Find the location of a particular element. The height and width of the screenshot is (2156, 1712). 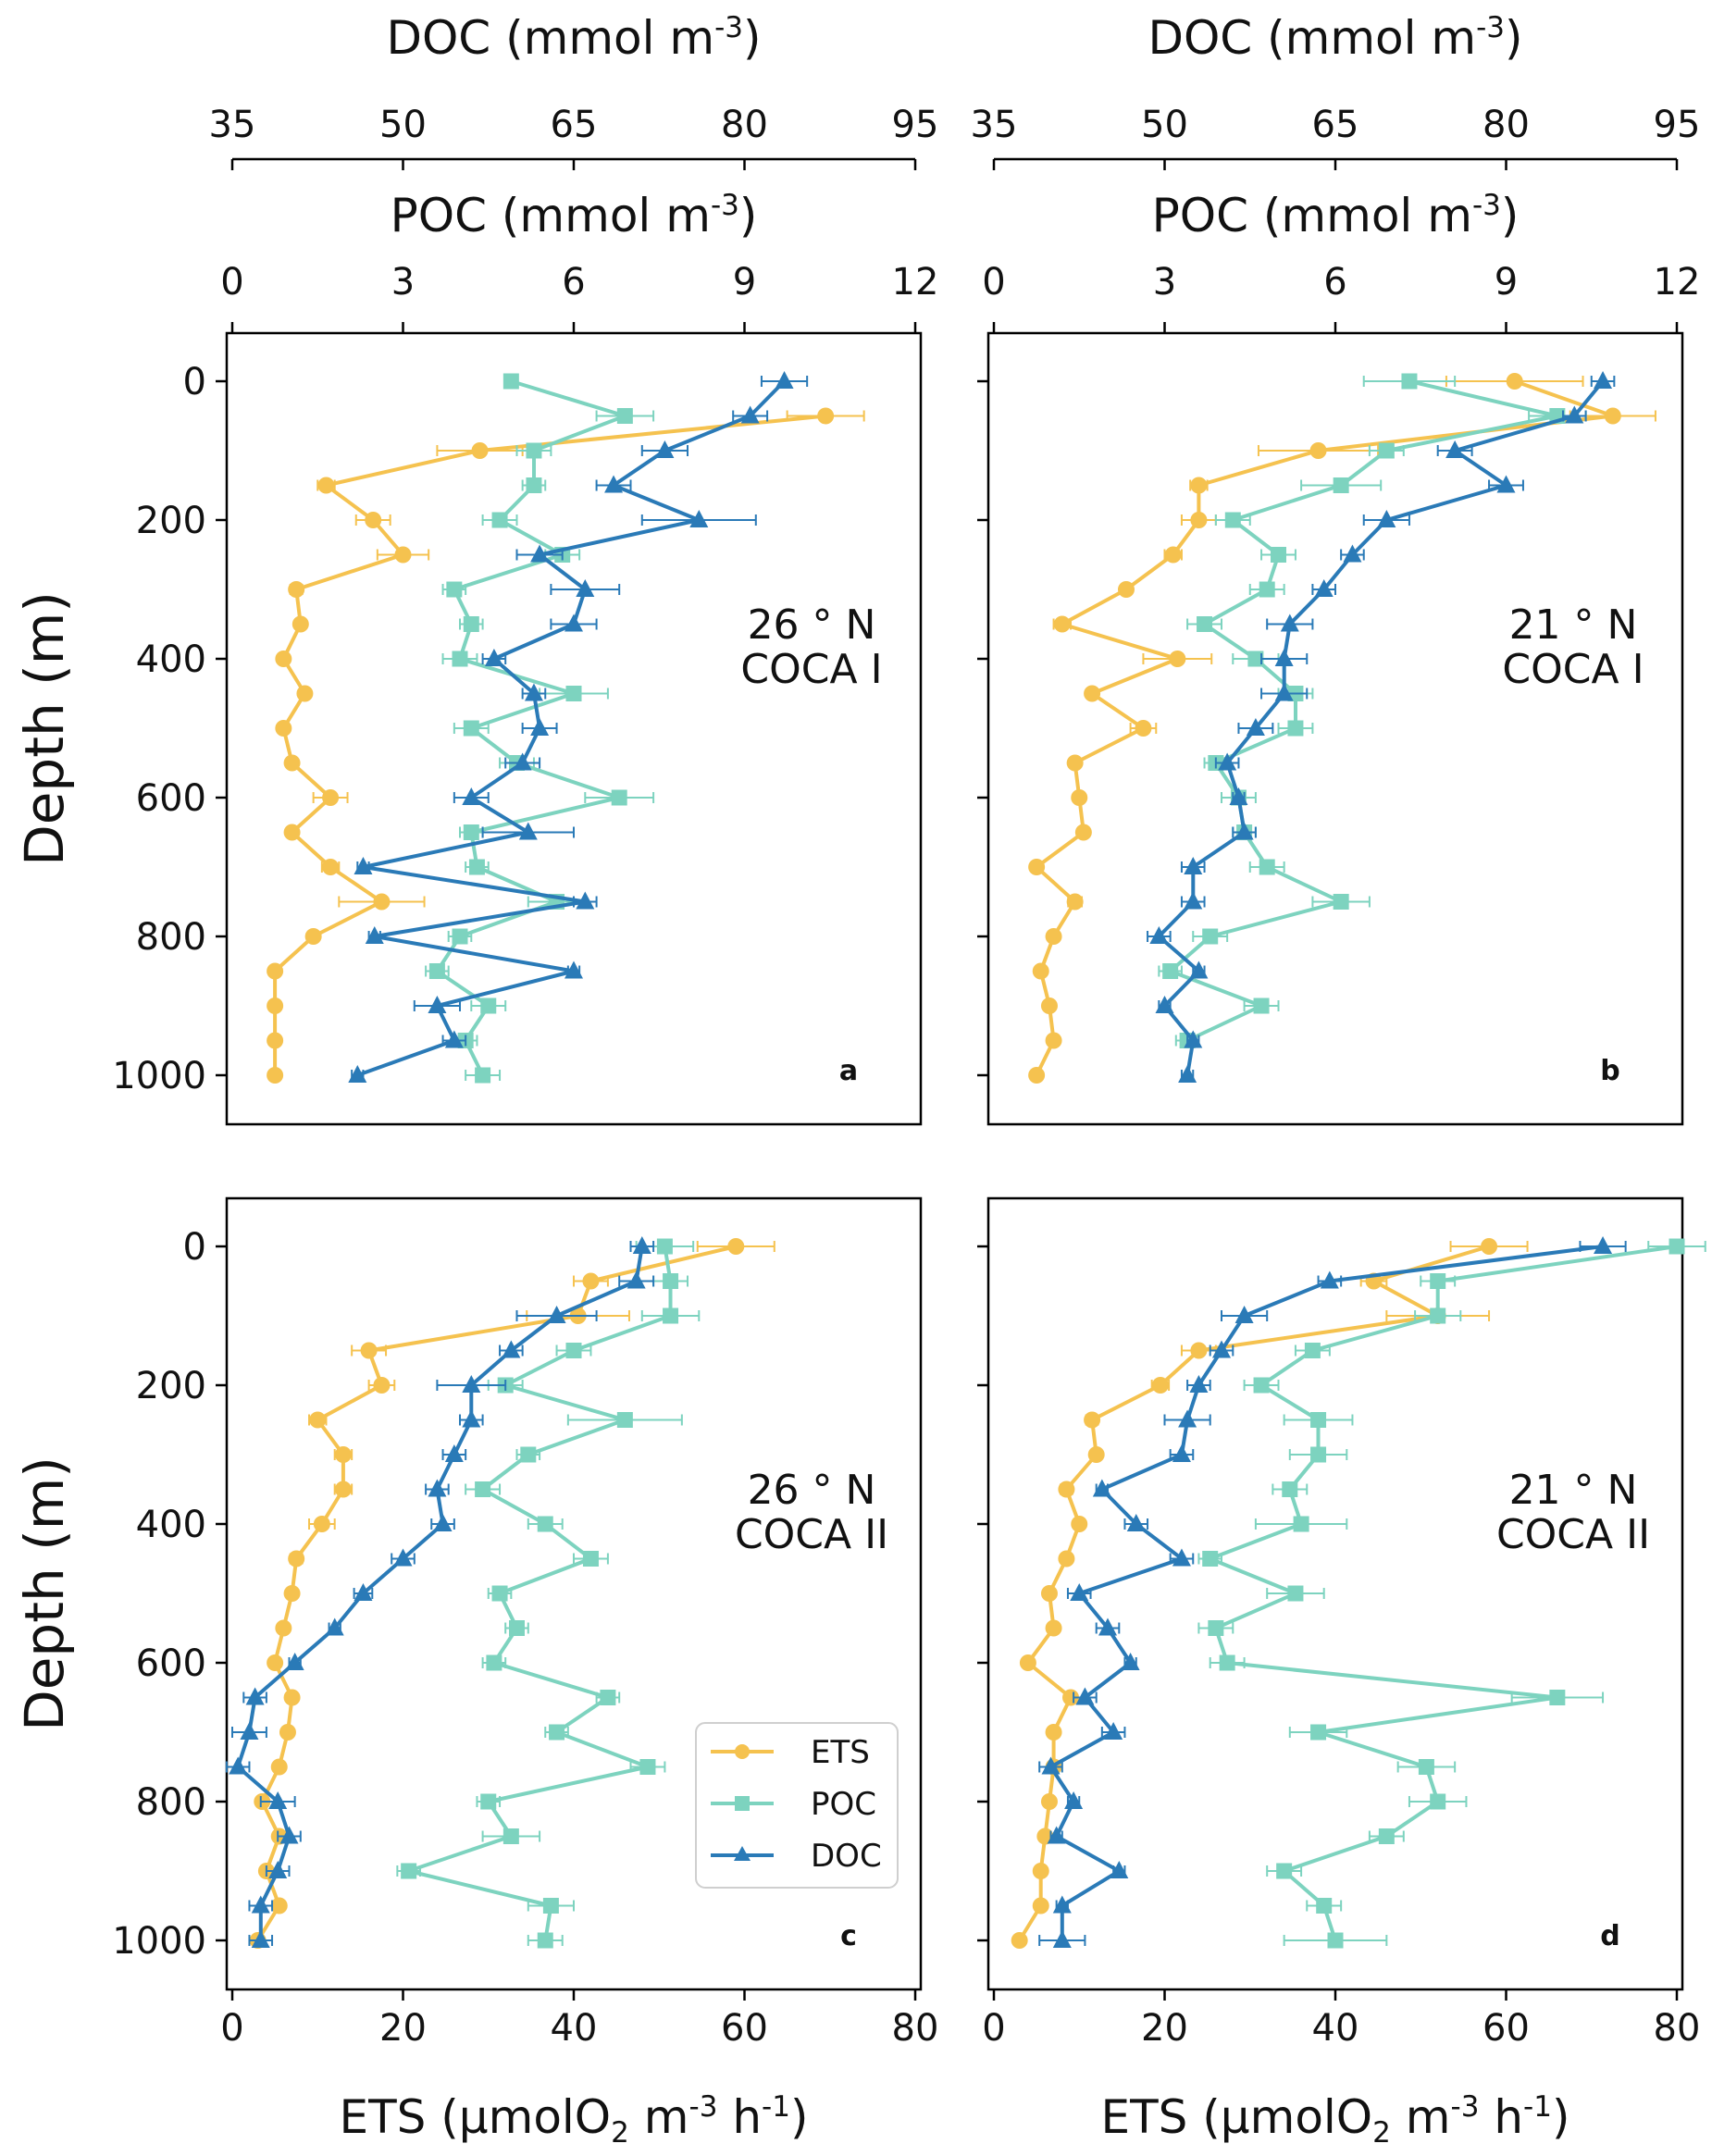

ets-title-sub: 2 is located at coordinates (620, 2133).